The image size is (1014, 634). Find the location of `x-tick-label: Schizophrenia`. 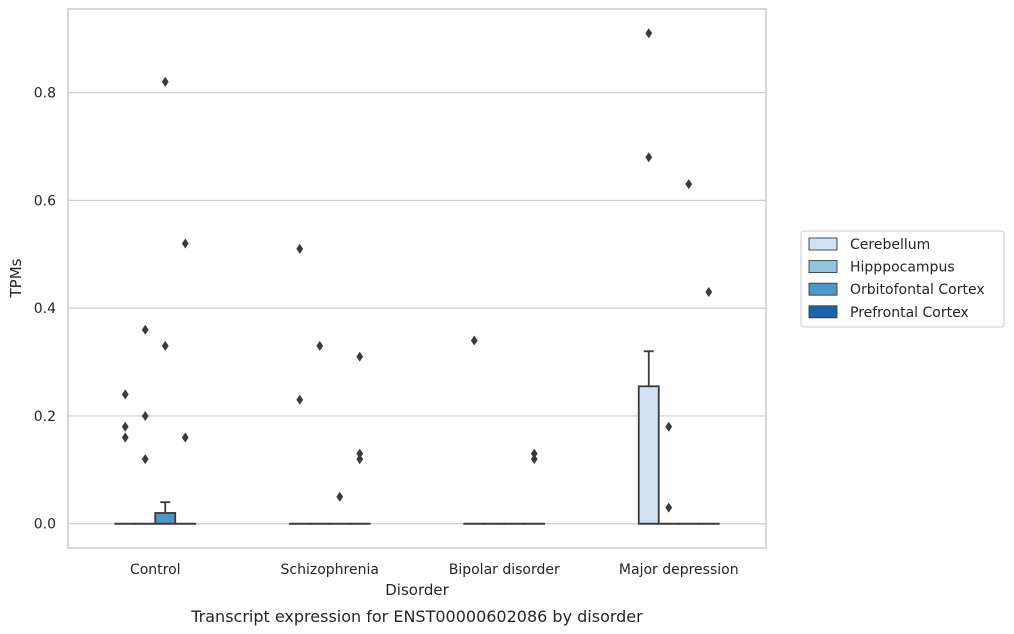

x-tick-label: Schizophrenia is located at coordinates (330, 570).